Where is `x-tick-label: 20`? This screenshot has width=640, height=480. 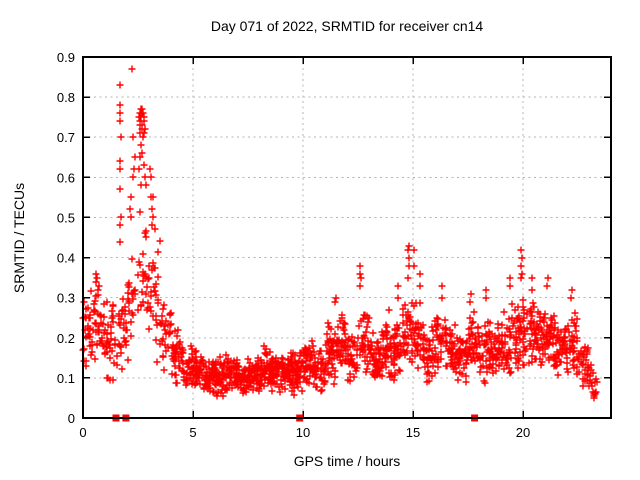 x-tick-label: 20 is located at coordinates (523, 432).